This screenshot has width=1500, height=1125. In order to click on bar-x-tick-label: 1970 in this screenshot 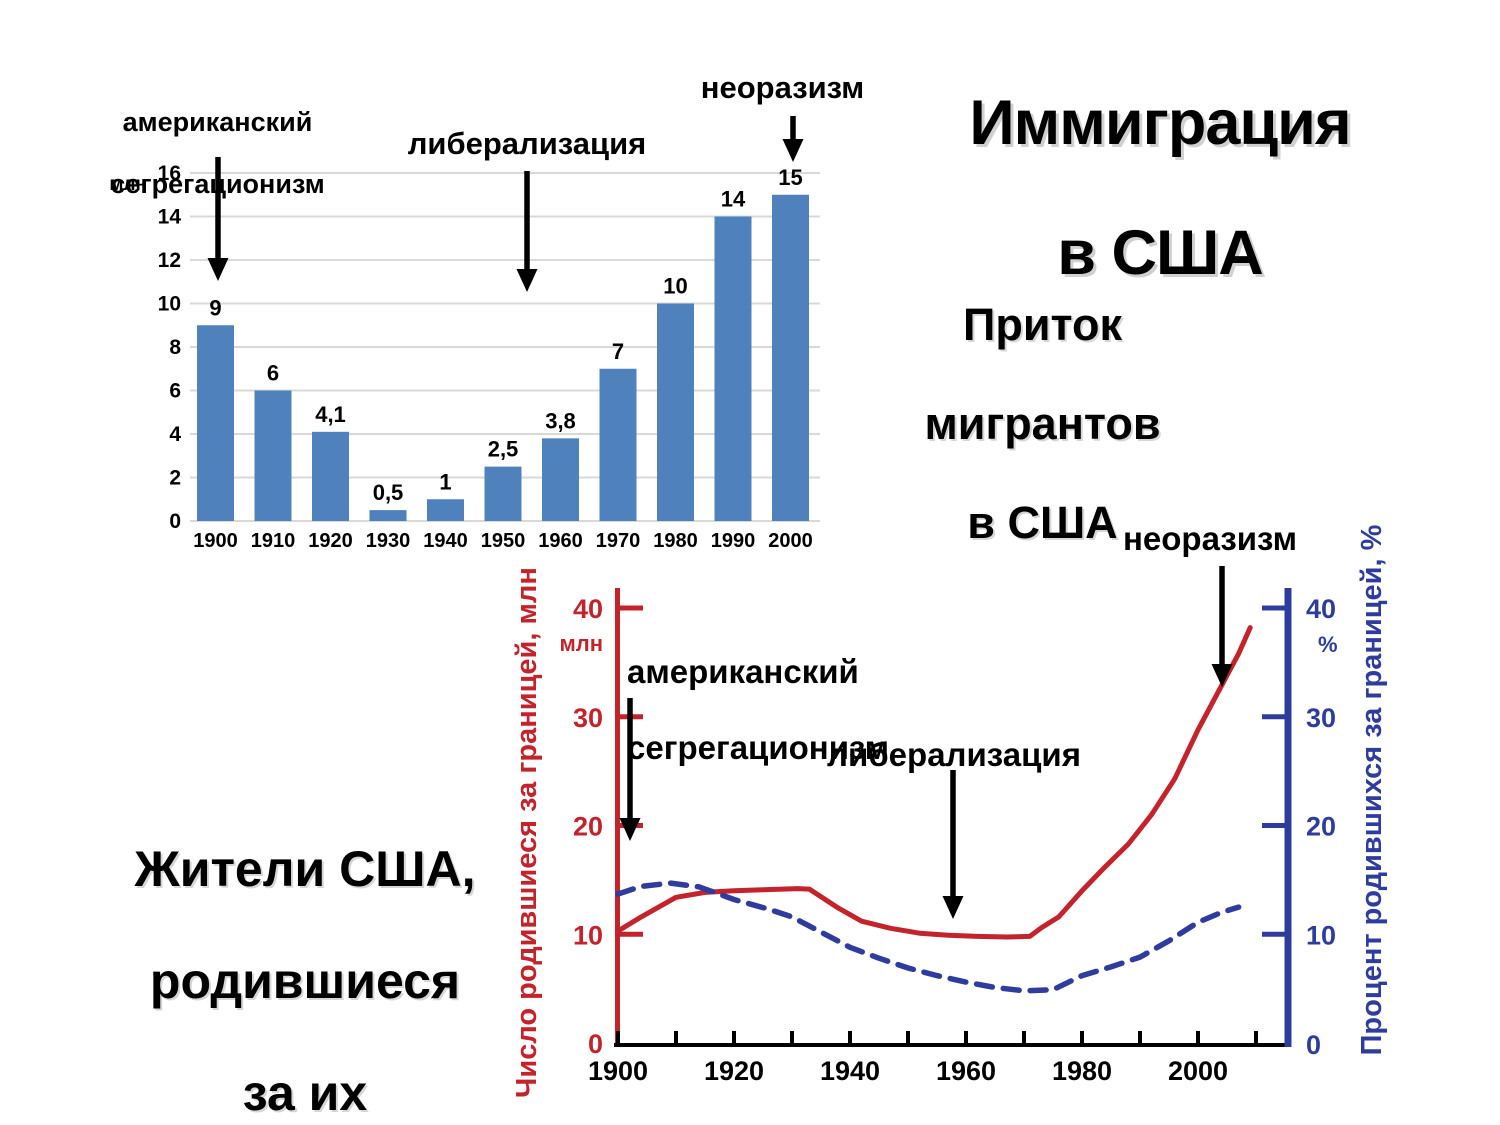, I will do `click(618, 541)`.